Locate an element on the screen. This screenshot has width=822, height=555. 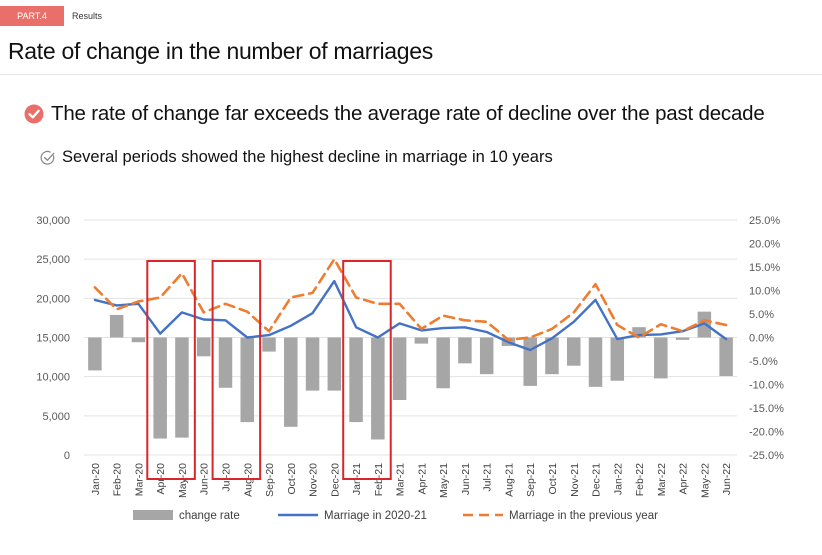
x-tick-label: Aug-21 is located at coordinates (509, 480).